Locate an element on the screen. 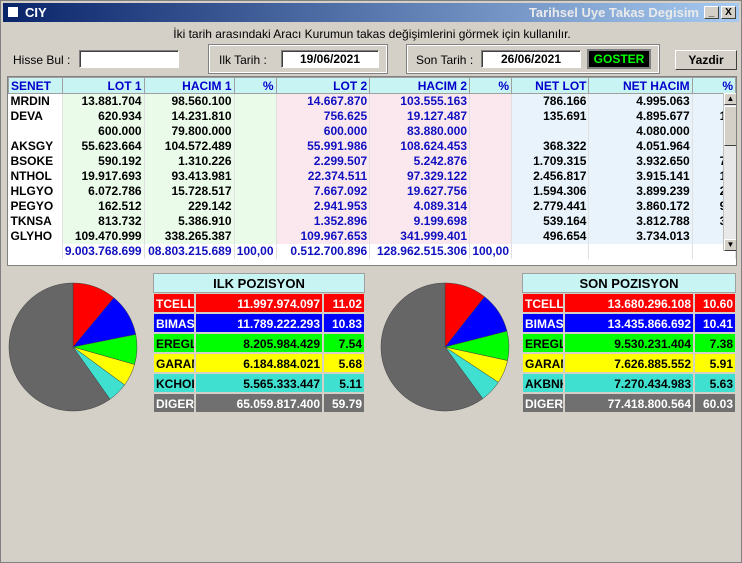 The width and height of the screenshot is (742, 563). stock-value: 5.565.333.447 is located at coordinates (259, 383).